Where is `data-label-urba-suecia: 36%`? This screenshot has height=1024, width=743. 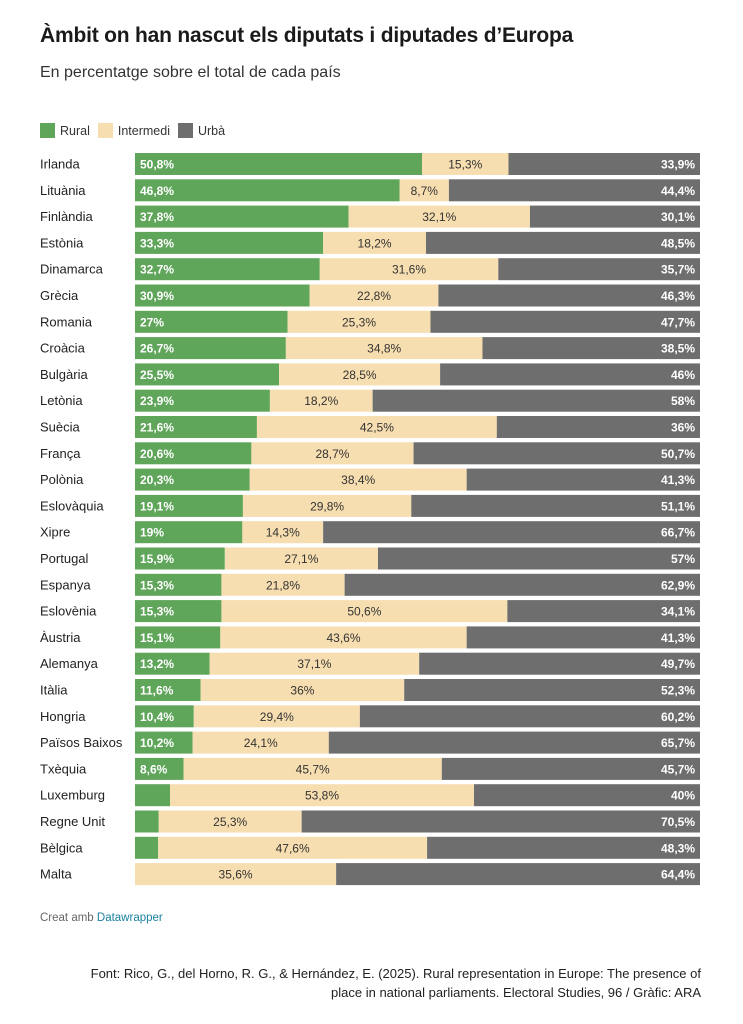
data-label-urba-suecia: 36% is located at coordinates (683, 428).